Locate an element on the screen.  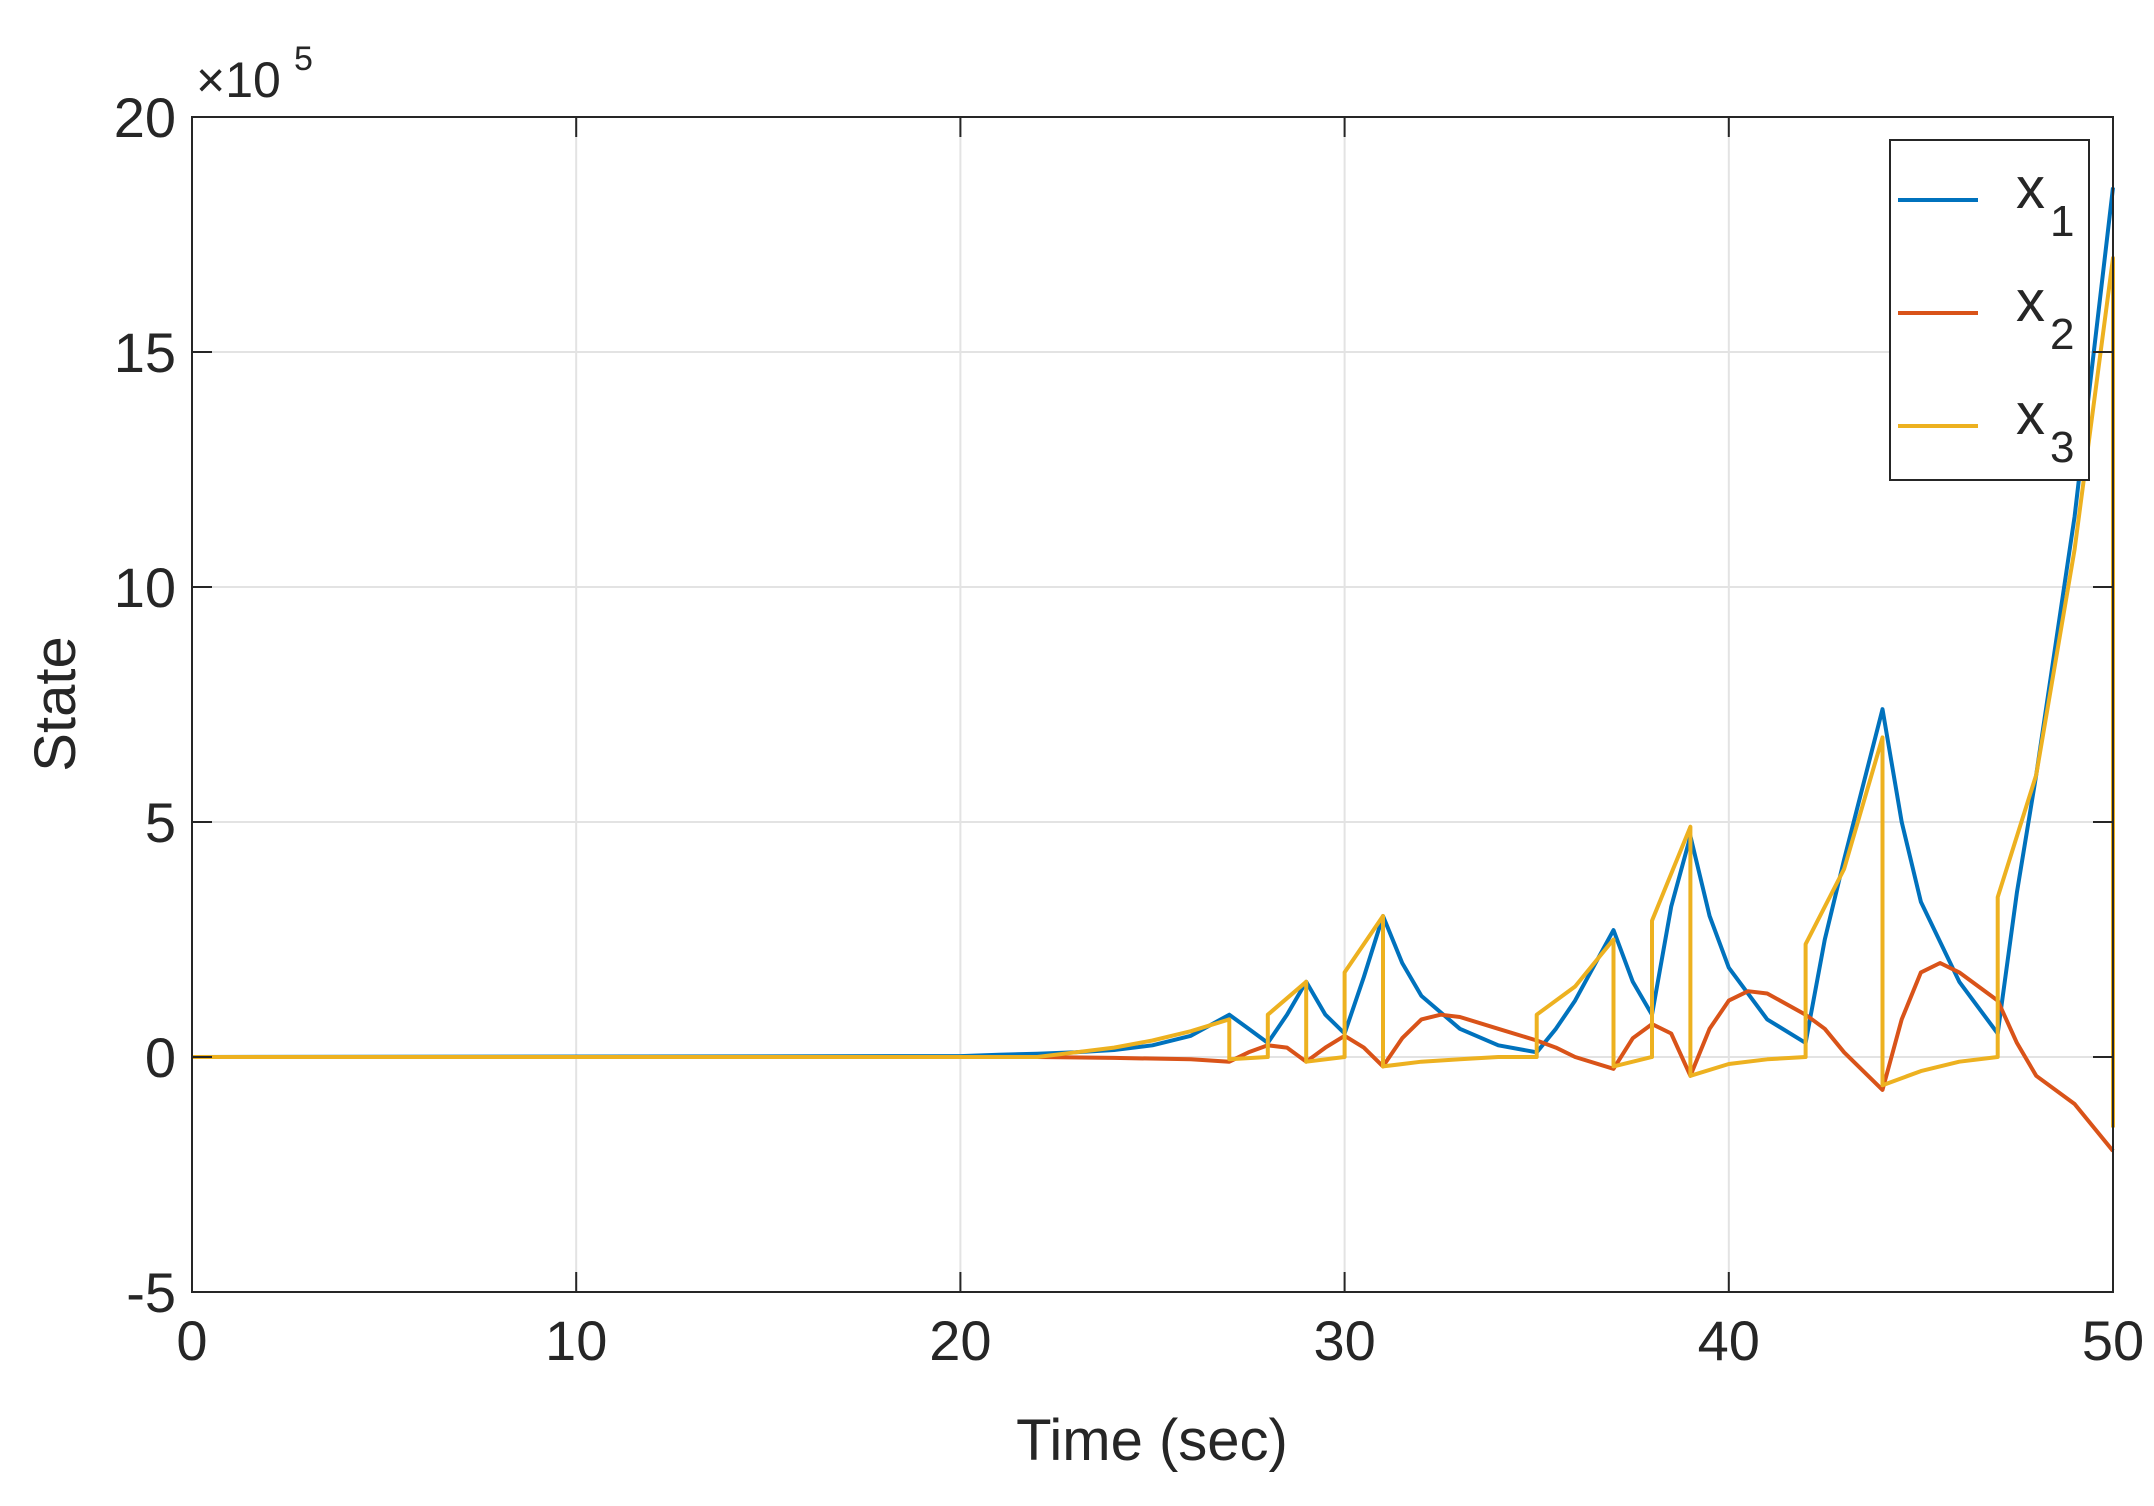
y-axis-label: State is located at coordinates (55, 703).